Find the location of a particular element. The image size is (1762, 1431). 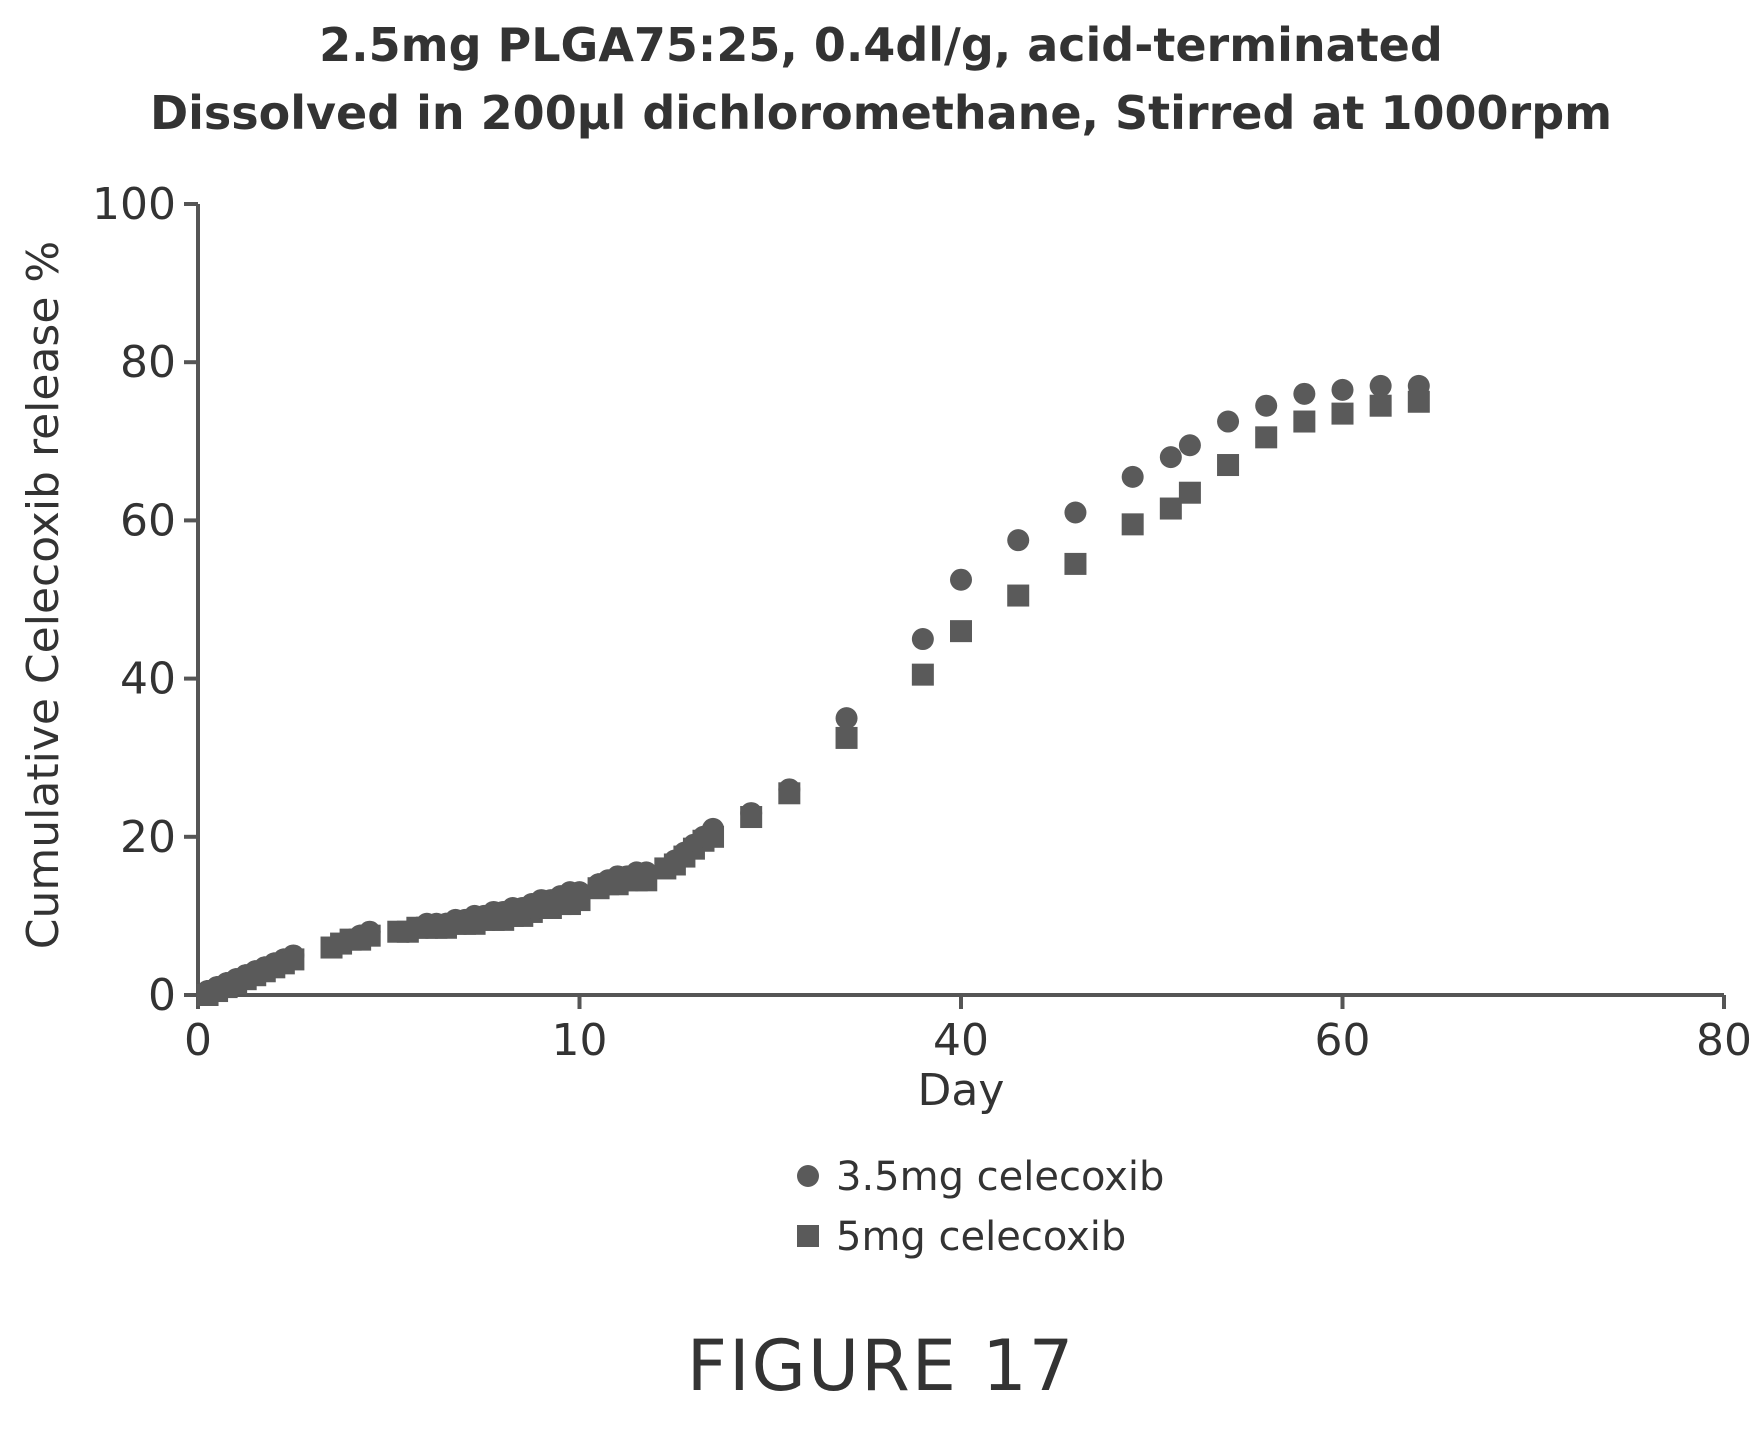

y-axis-label: Cumulative Celecoxib release % is located at coordinates (43, 595).